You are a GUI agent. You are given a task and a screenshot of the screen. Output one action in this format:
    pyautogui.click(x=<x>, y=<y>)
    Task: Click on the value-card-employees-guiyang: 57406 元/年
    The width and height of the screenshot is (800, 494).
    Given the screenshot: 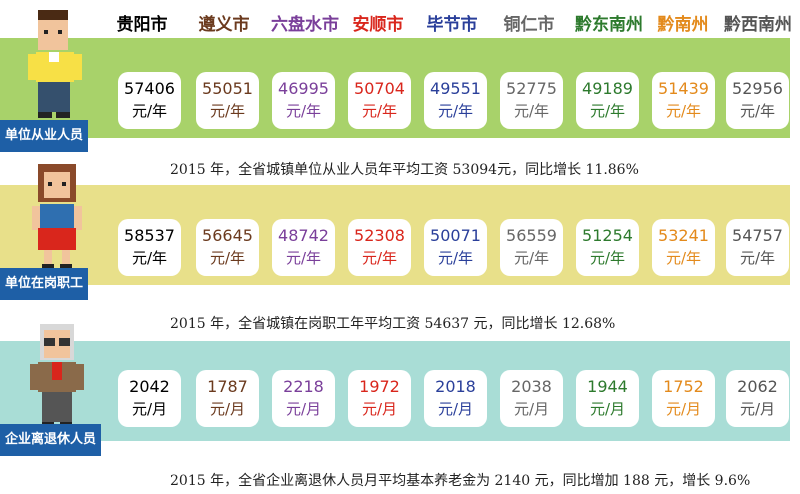 What is the action you would take?
    pyautogui.click(x=149, y=100)
    